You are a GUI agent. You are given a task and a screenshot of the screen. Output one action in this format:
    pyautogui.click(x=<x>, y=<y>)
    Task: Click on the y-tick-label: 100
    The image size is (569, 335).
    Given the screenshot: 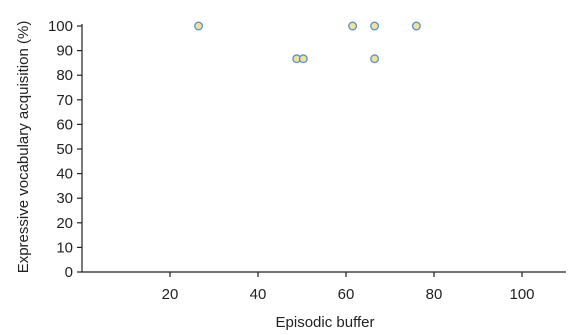 What is the action you would take?
    pyautogui.click(x=60, y=26)
    